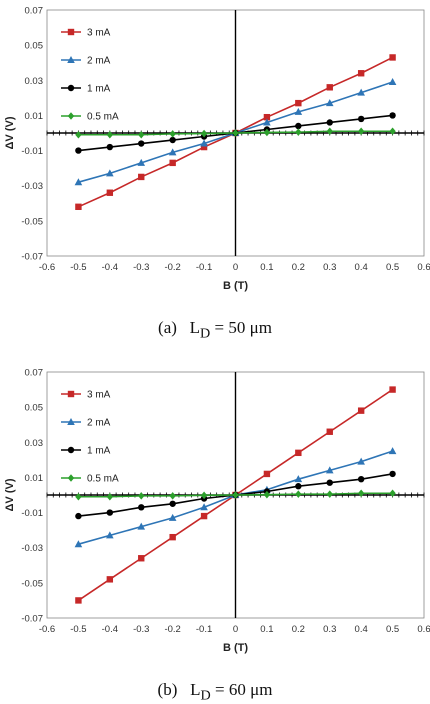  What do you see at coordinates (99, 395) in the screenshot?
I see `legend-label: 3 mA` at bounding box center [99, 395].